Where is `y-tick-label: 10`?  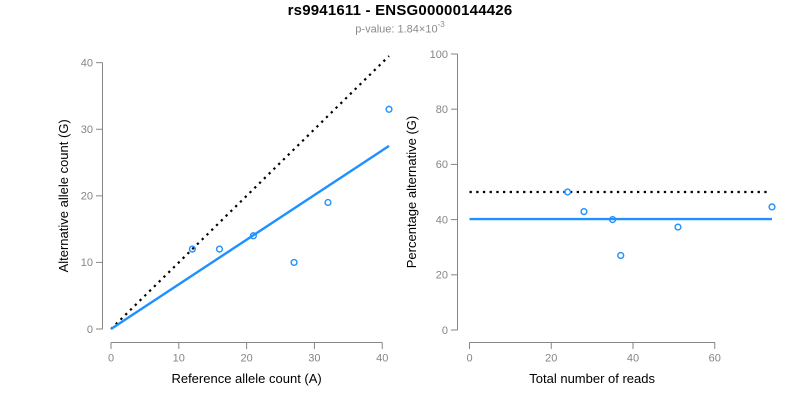
y-tick-label: 10 is located at coordinates (87, 263).